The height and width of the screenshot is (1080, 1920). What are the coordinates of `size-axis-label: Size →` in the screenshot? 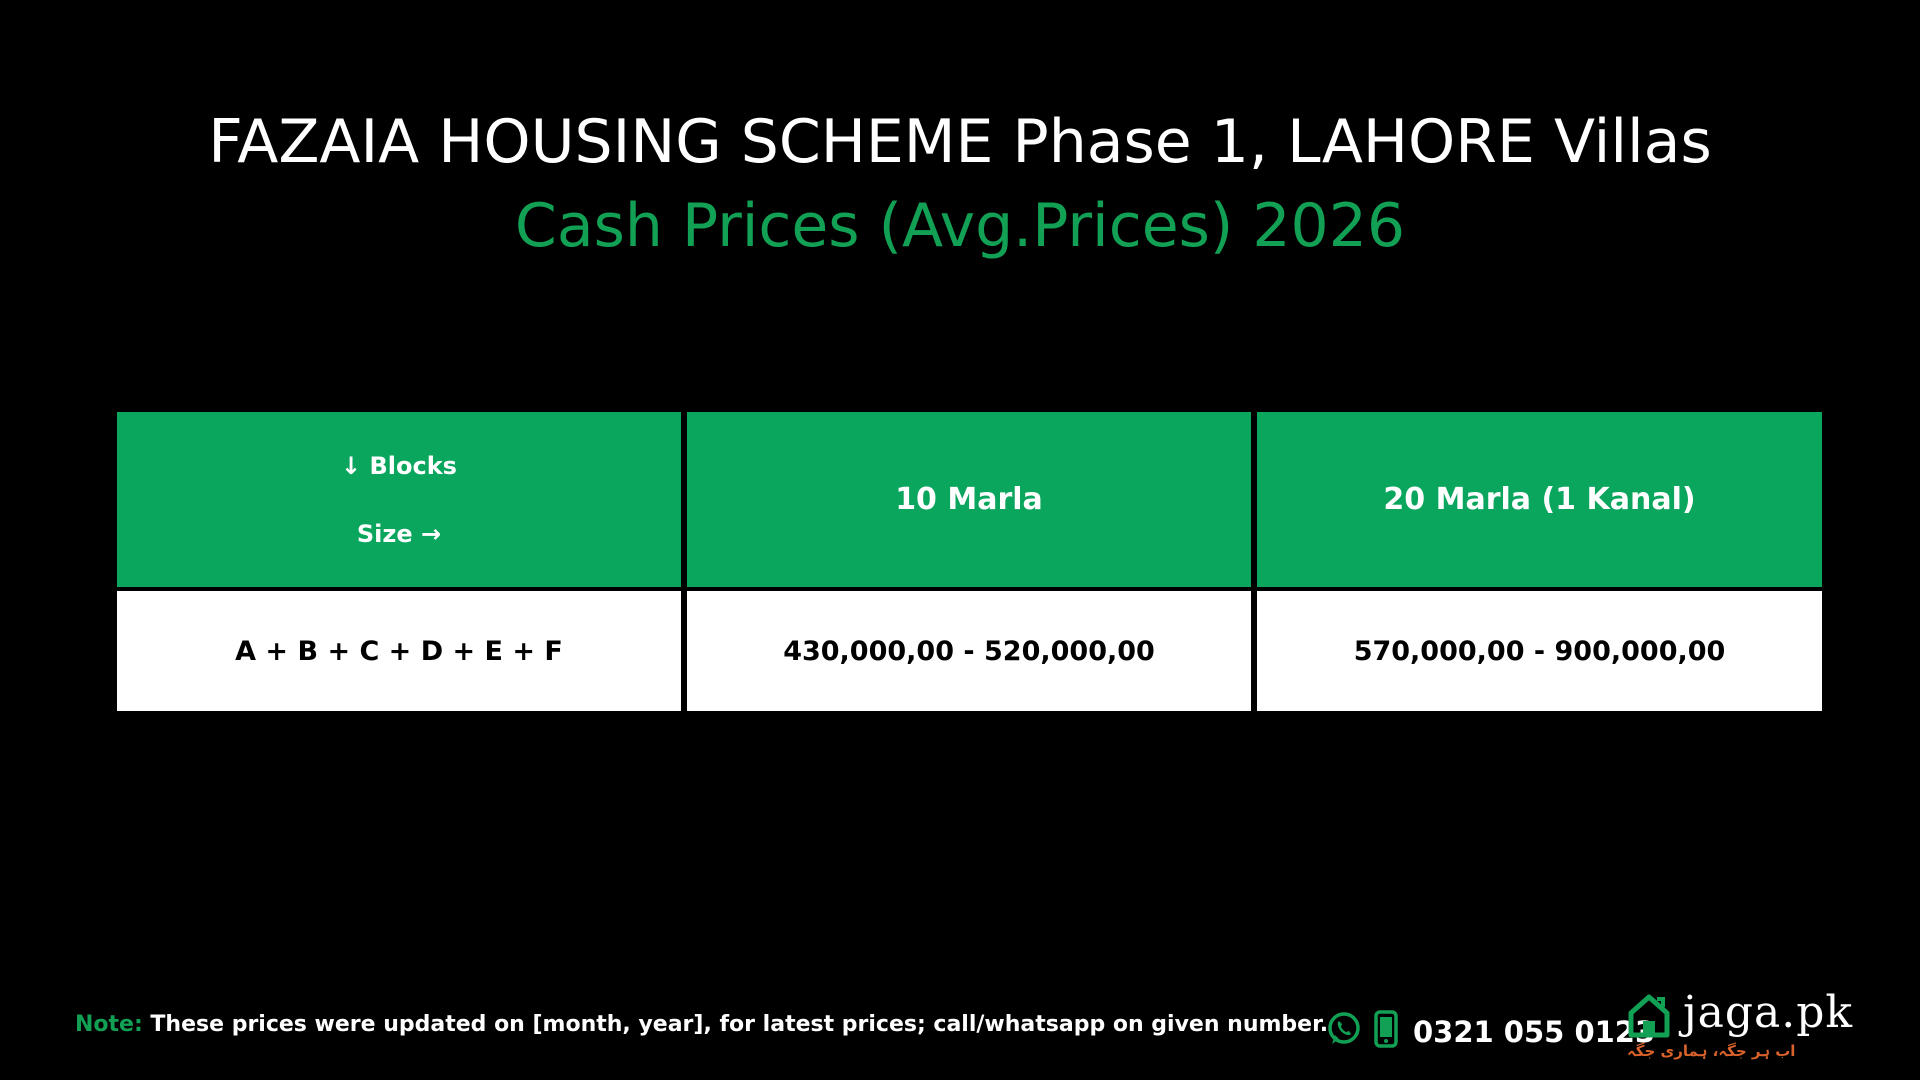 It's located at (399, 533).